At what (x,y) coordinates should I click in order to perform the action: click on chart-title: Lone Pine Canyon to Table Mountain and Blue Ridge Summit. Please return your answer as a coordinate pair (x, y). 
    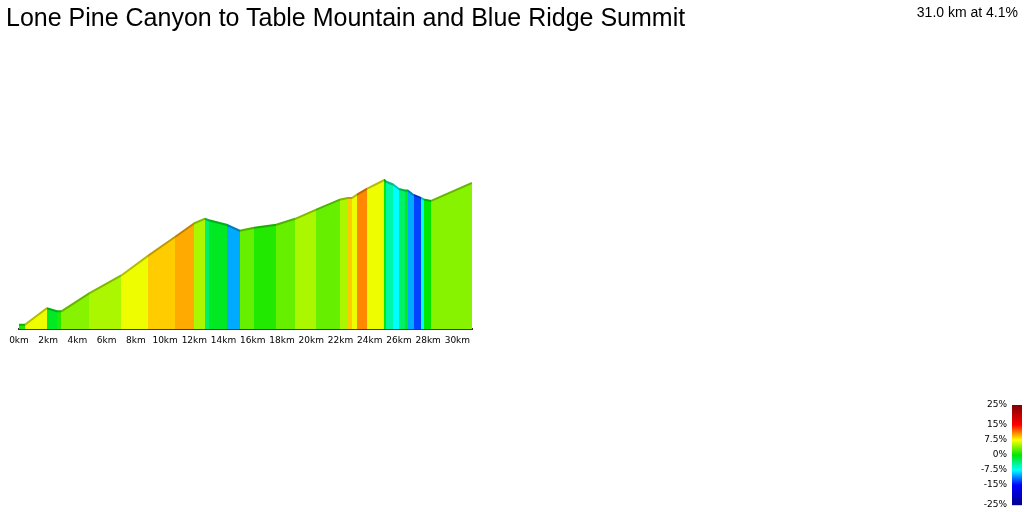
    Looking at the image, I should click on (346, 16).